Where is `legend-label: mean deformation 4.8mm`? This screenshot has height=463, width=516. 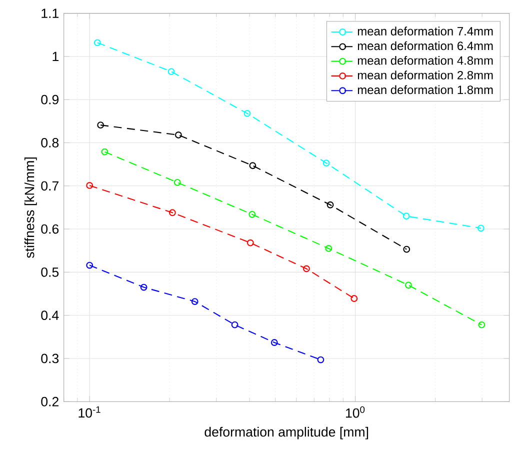 legend-label: mean deformation 4.8mm is located at coordinates (425, 60).